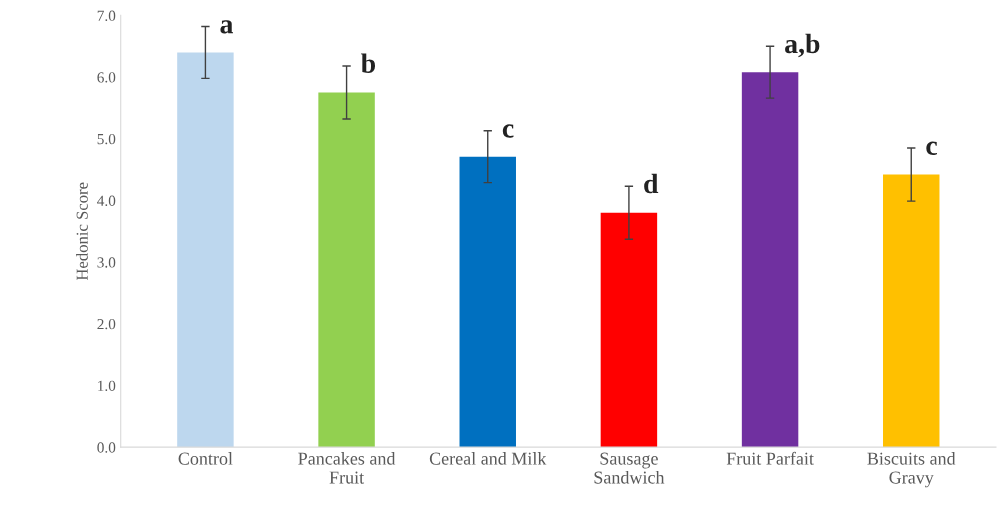 The width and height of the screenshot is (1006, 514). Describe the element at coordinates (106, 15) in the screenshot. I see `y-tick-label: 7.0` at that location.